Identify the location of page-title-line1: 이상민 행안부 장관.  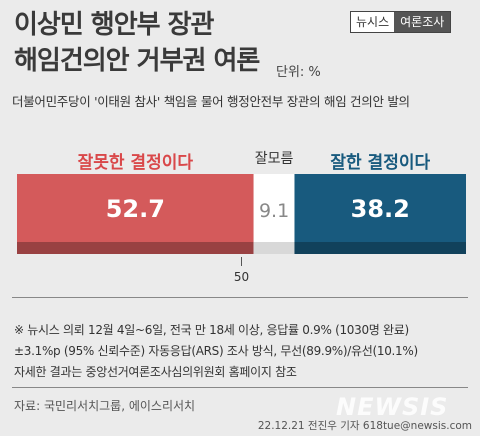
(114, 25).